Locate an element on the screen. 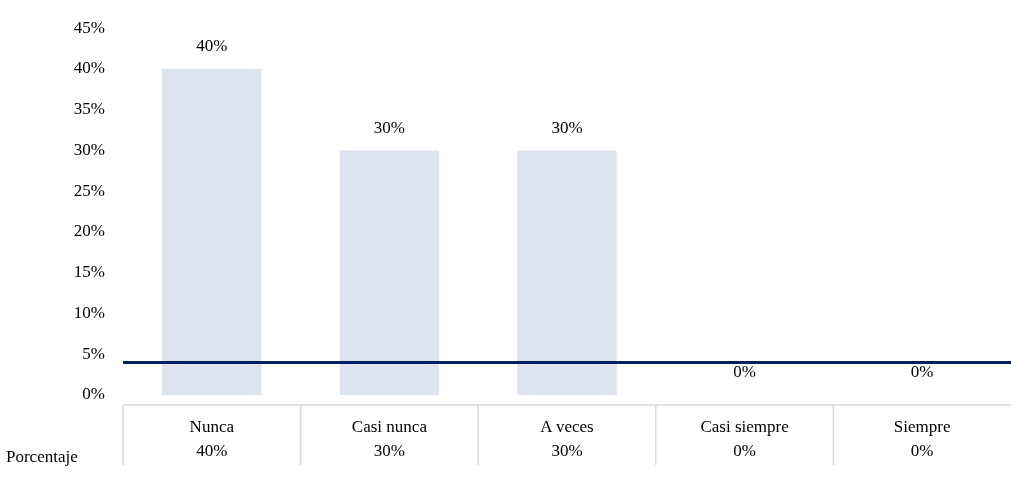 The width and height of the screenshot is (1011, 480). x-tick-label: A veces is located at coordinates (567, 426).